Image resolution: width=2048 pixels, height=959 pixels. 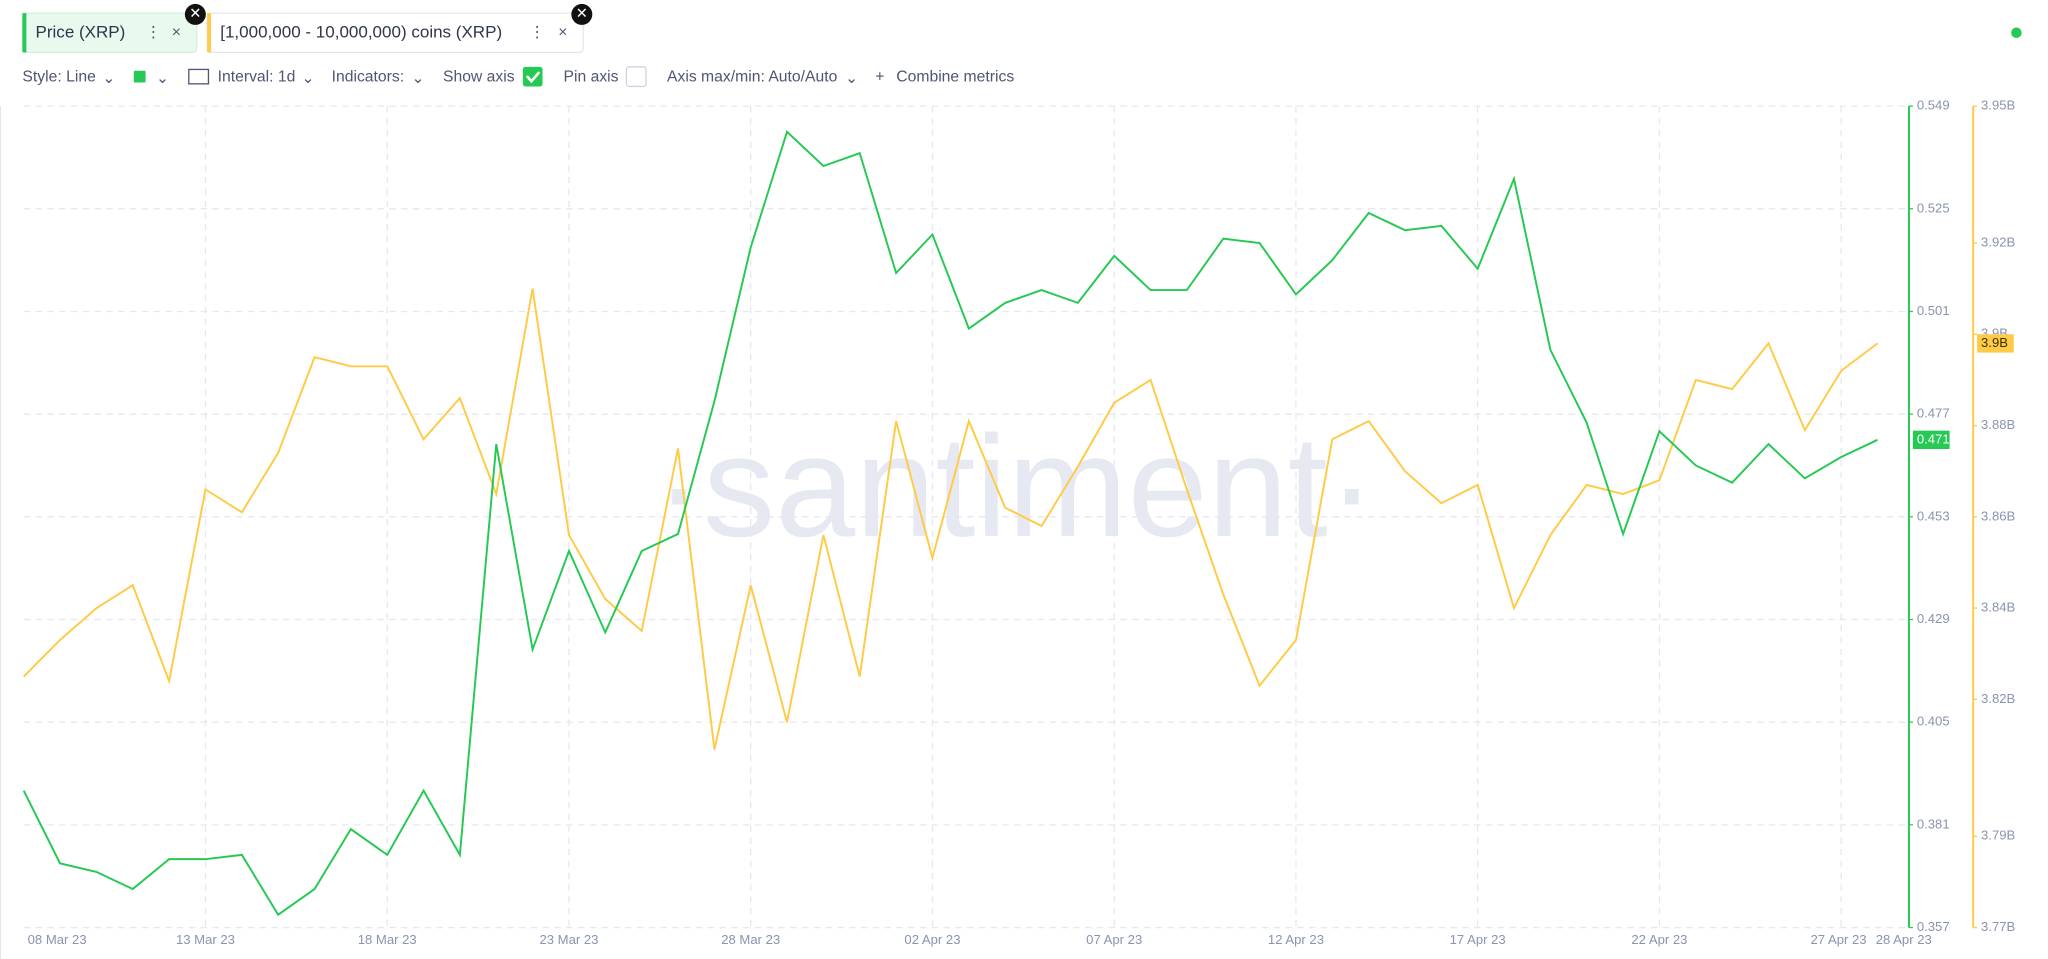 I want to click on y2-tick-label: 3.95B, so click(x=1998, y=105).